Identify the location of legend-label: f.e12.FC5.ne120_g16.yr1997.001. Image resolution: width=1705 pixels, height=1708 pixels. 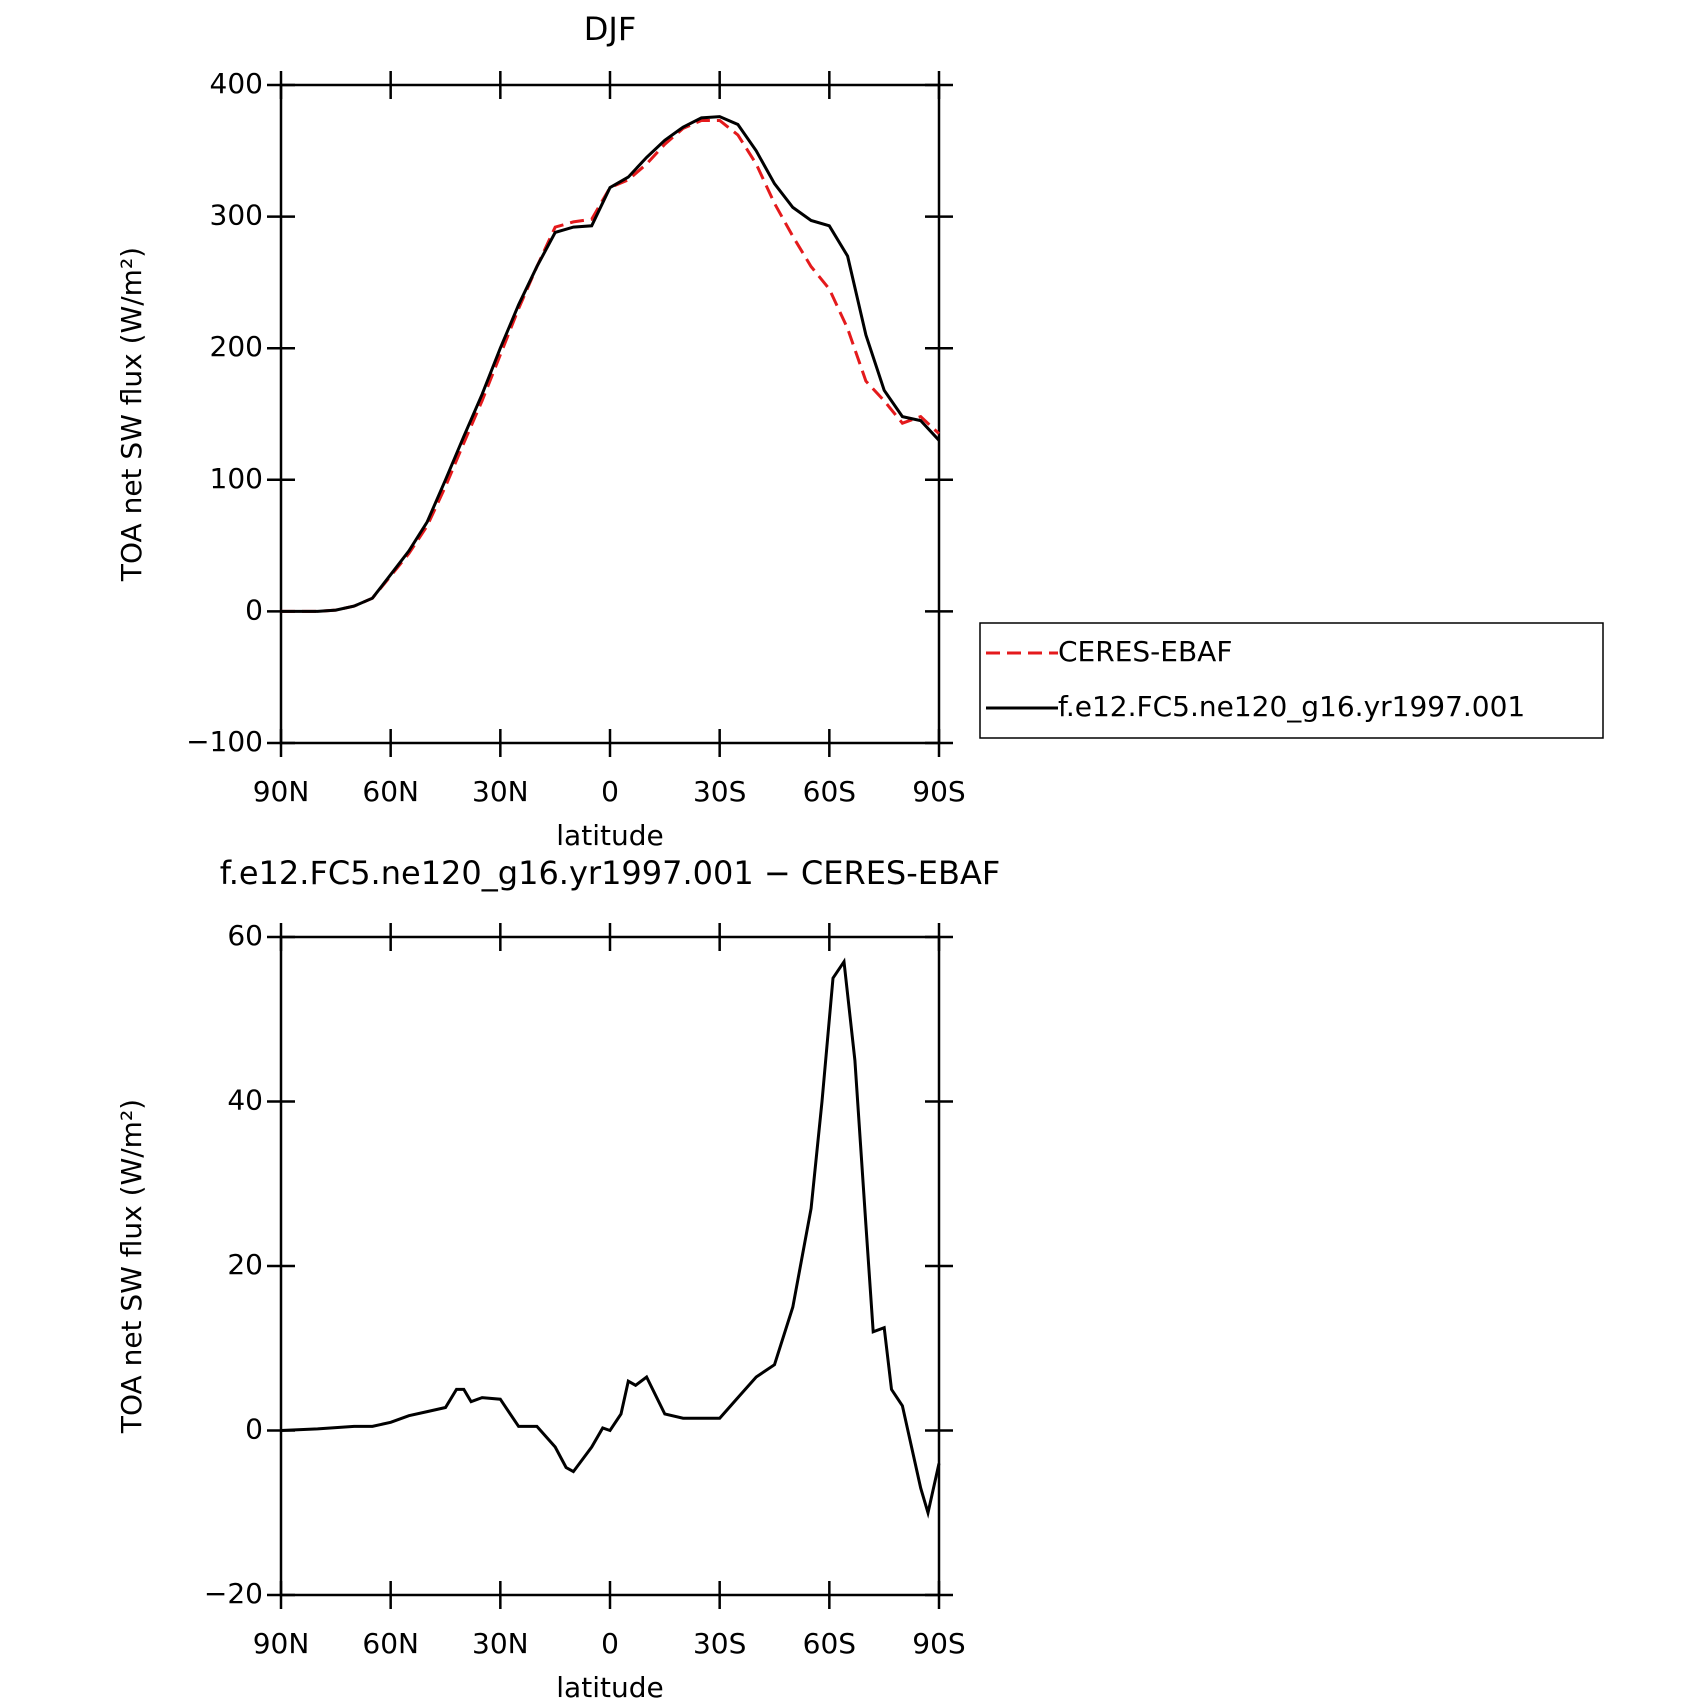
(1291, 706).